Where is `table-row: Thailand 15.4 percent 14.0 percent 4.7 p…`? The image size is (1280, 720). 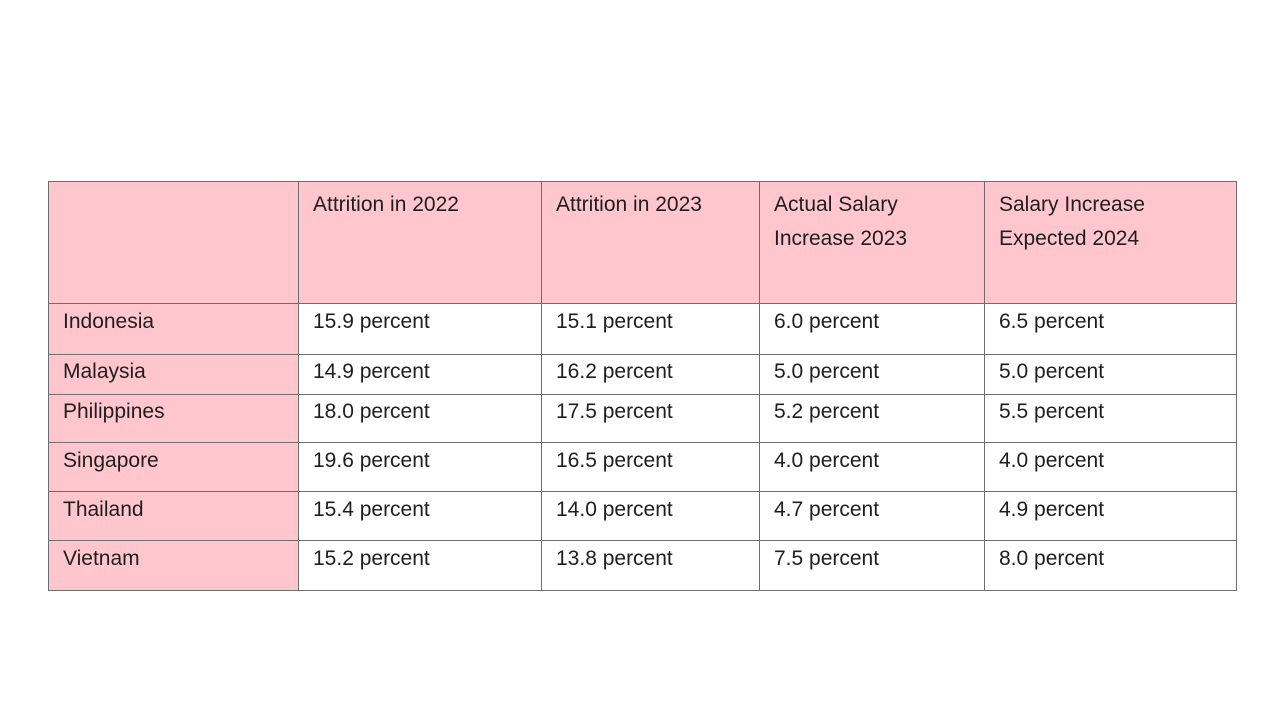
table-row: Thailand 15.4 percent 14.0 percent 4.7 p… is located at coordinates (642, 516).